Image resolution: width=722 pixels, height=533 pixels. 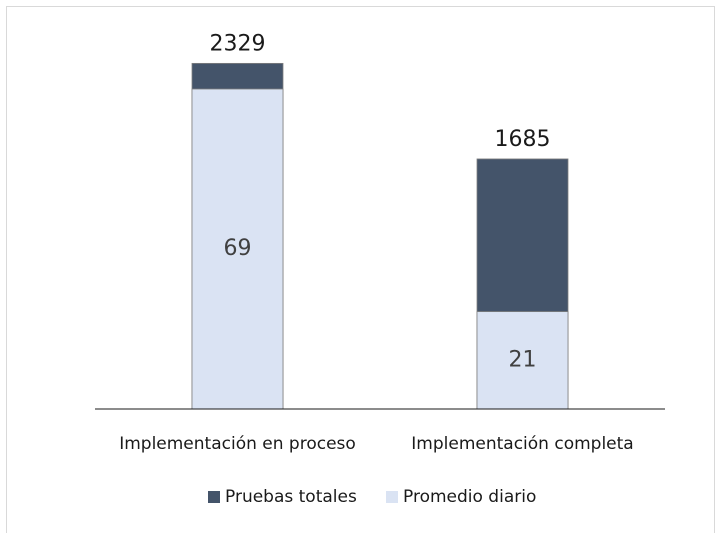 I want to click on legend-label: Pruebas totales, so click(x=291, y=497).